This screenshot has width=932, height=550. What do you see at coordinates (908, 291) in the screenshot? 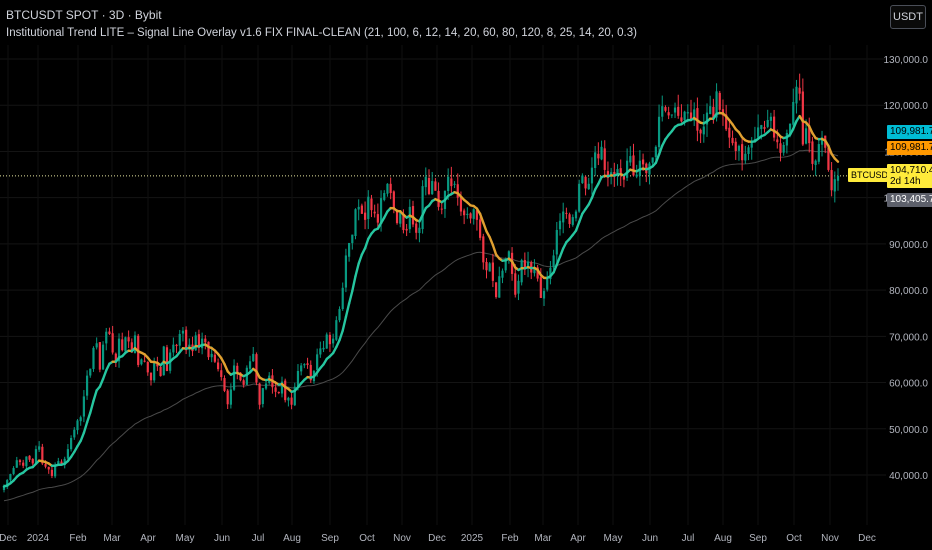
I see `price-tick-label: 80,000.0` at bounding box center [908, 291].